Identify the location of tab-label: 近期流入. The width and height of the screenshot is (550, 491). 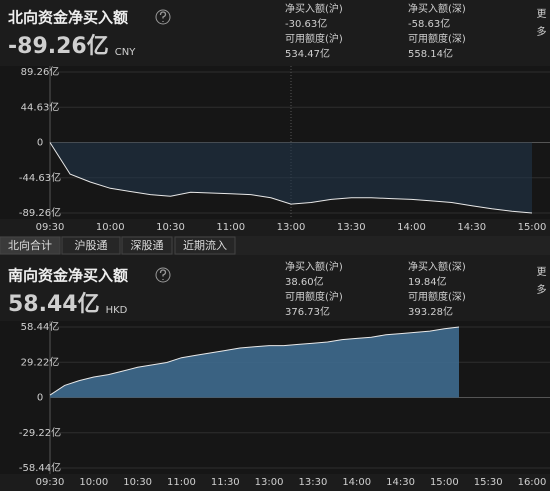
(205, 245).